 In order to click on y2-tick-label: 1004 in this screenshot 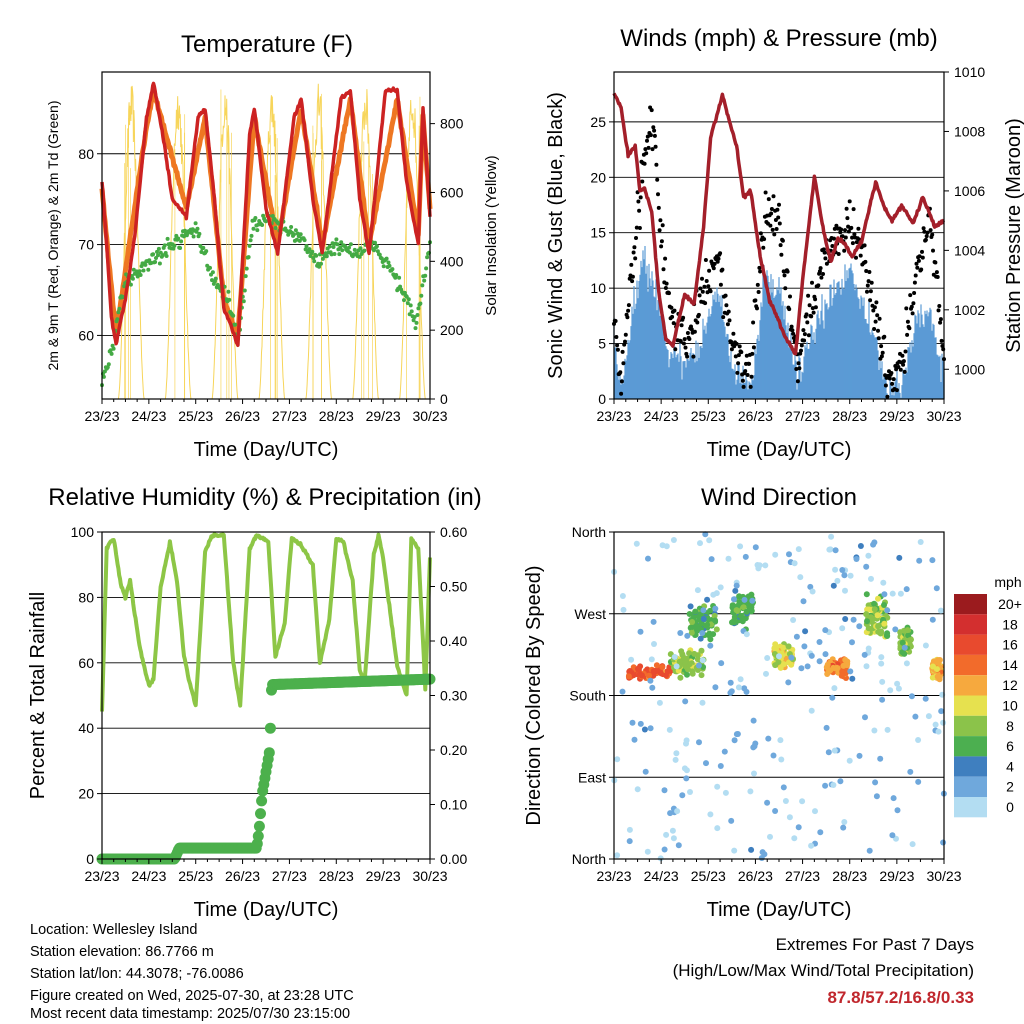, I will do `click(969, 250)`.